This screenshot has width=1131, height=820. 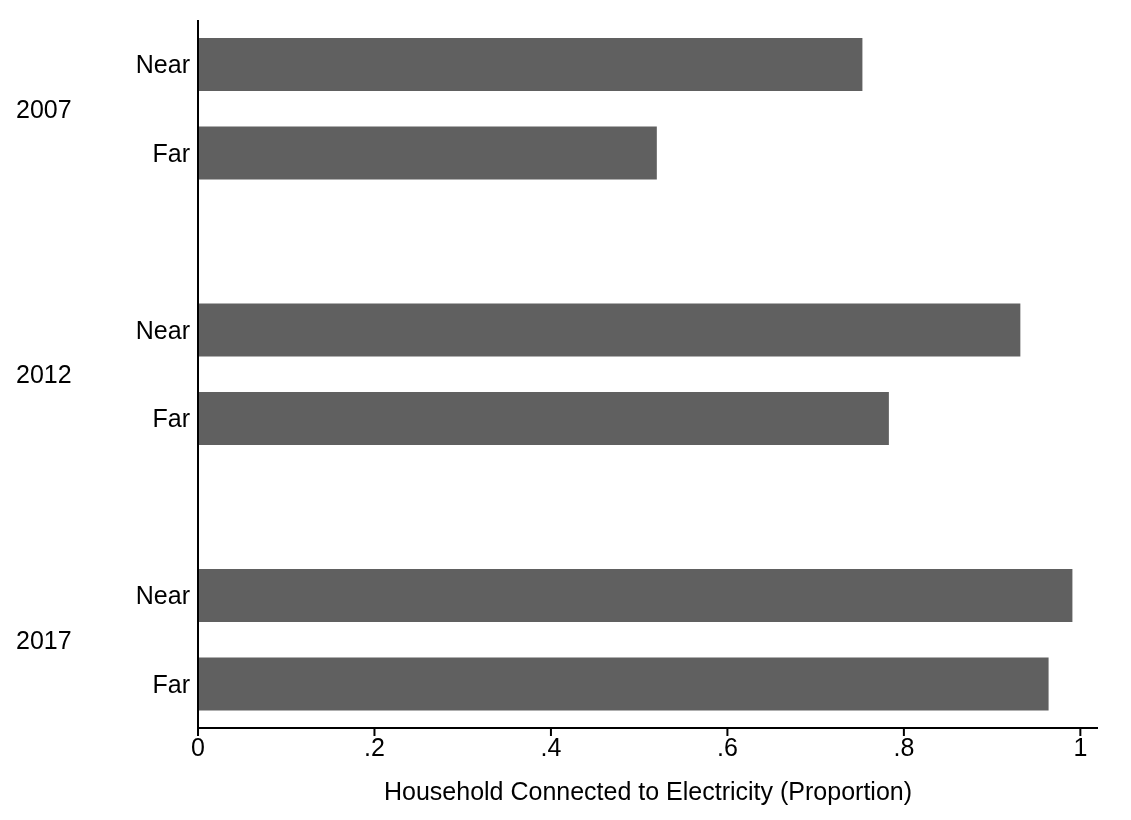 What do you see at coordinates (1080, 746) in the screenshot?
I see `x-tick-label: 1` at bounding box center [1080, 746].